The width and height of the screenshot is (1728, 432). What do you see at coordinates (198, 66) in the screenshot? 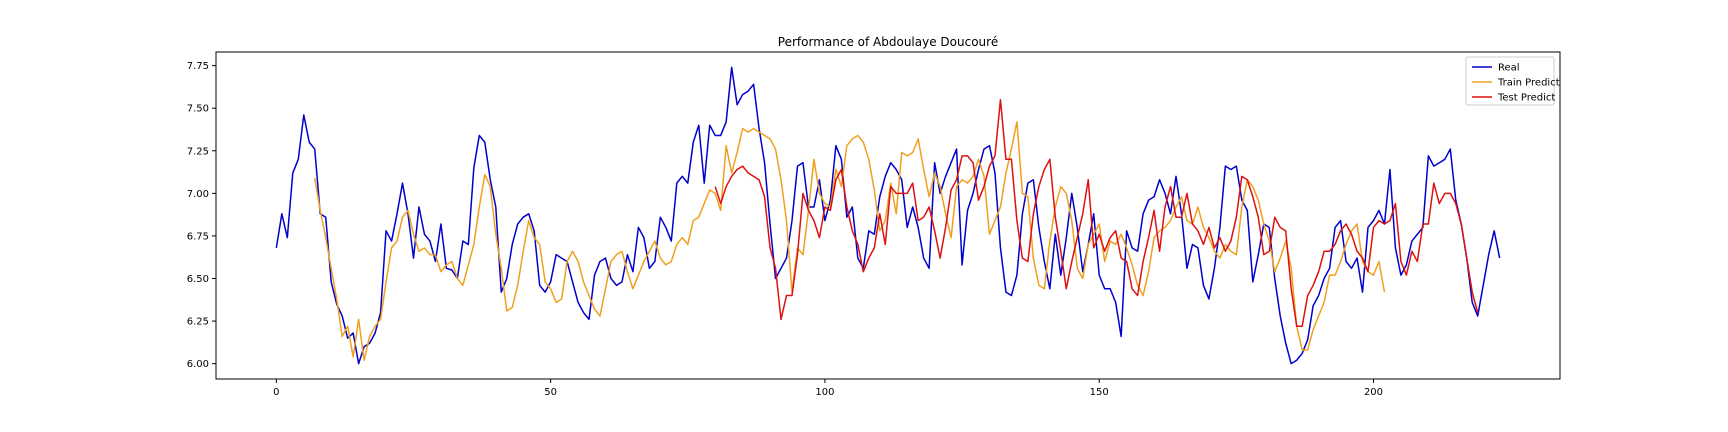
I see `y-tick-label: 7.75` at bounding box center [198, 66].